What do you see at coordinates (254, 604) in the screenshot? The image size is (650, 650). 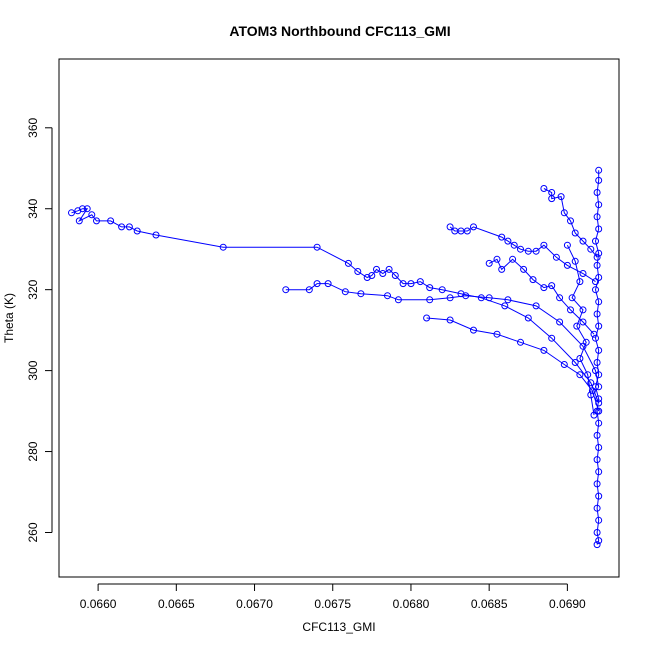 I see `x-tick-label: 0.0670` at bounding box center [254, 604].